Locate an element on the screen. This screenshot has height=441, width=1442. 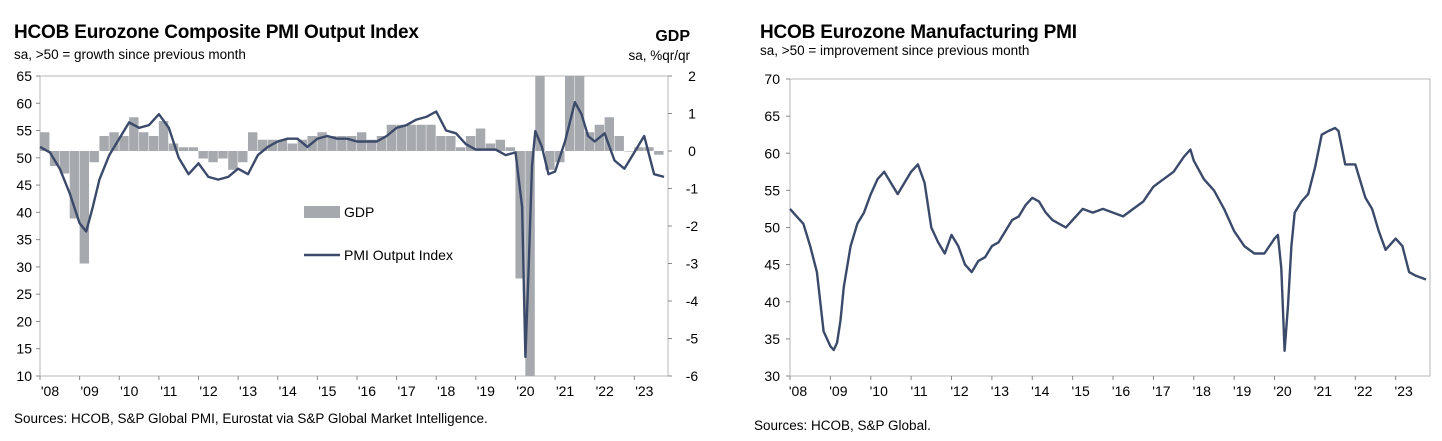
y-tick-label: 70 is located at coordinates (772, 79).